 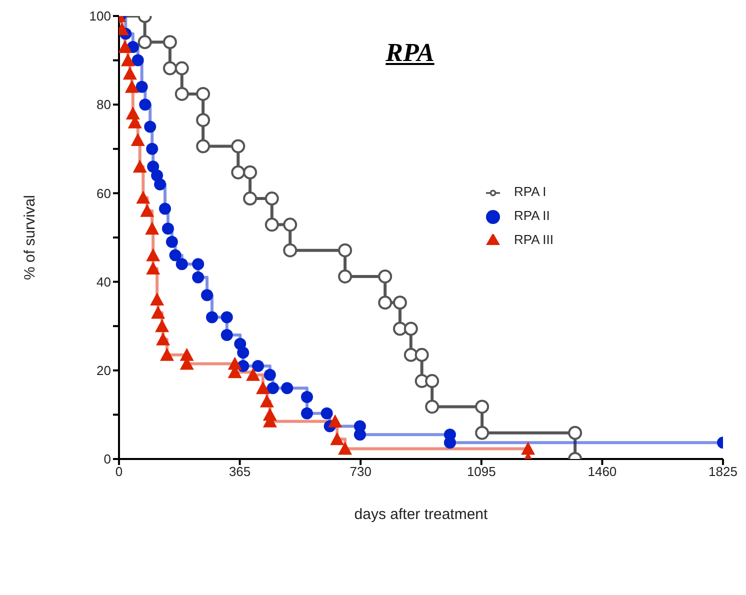 What do you see at coordinates (602, 472) in the screenshot?
I see `x-tick-label: 1460` at bounding box center [602, 472].